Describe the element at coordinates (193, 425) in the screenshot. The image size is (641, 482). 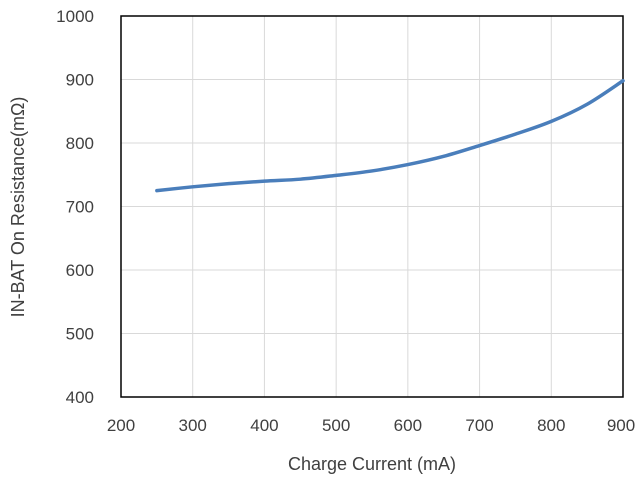
I see `x-tick-label: 300` at that location.